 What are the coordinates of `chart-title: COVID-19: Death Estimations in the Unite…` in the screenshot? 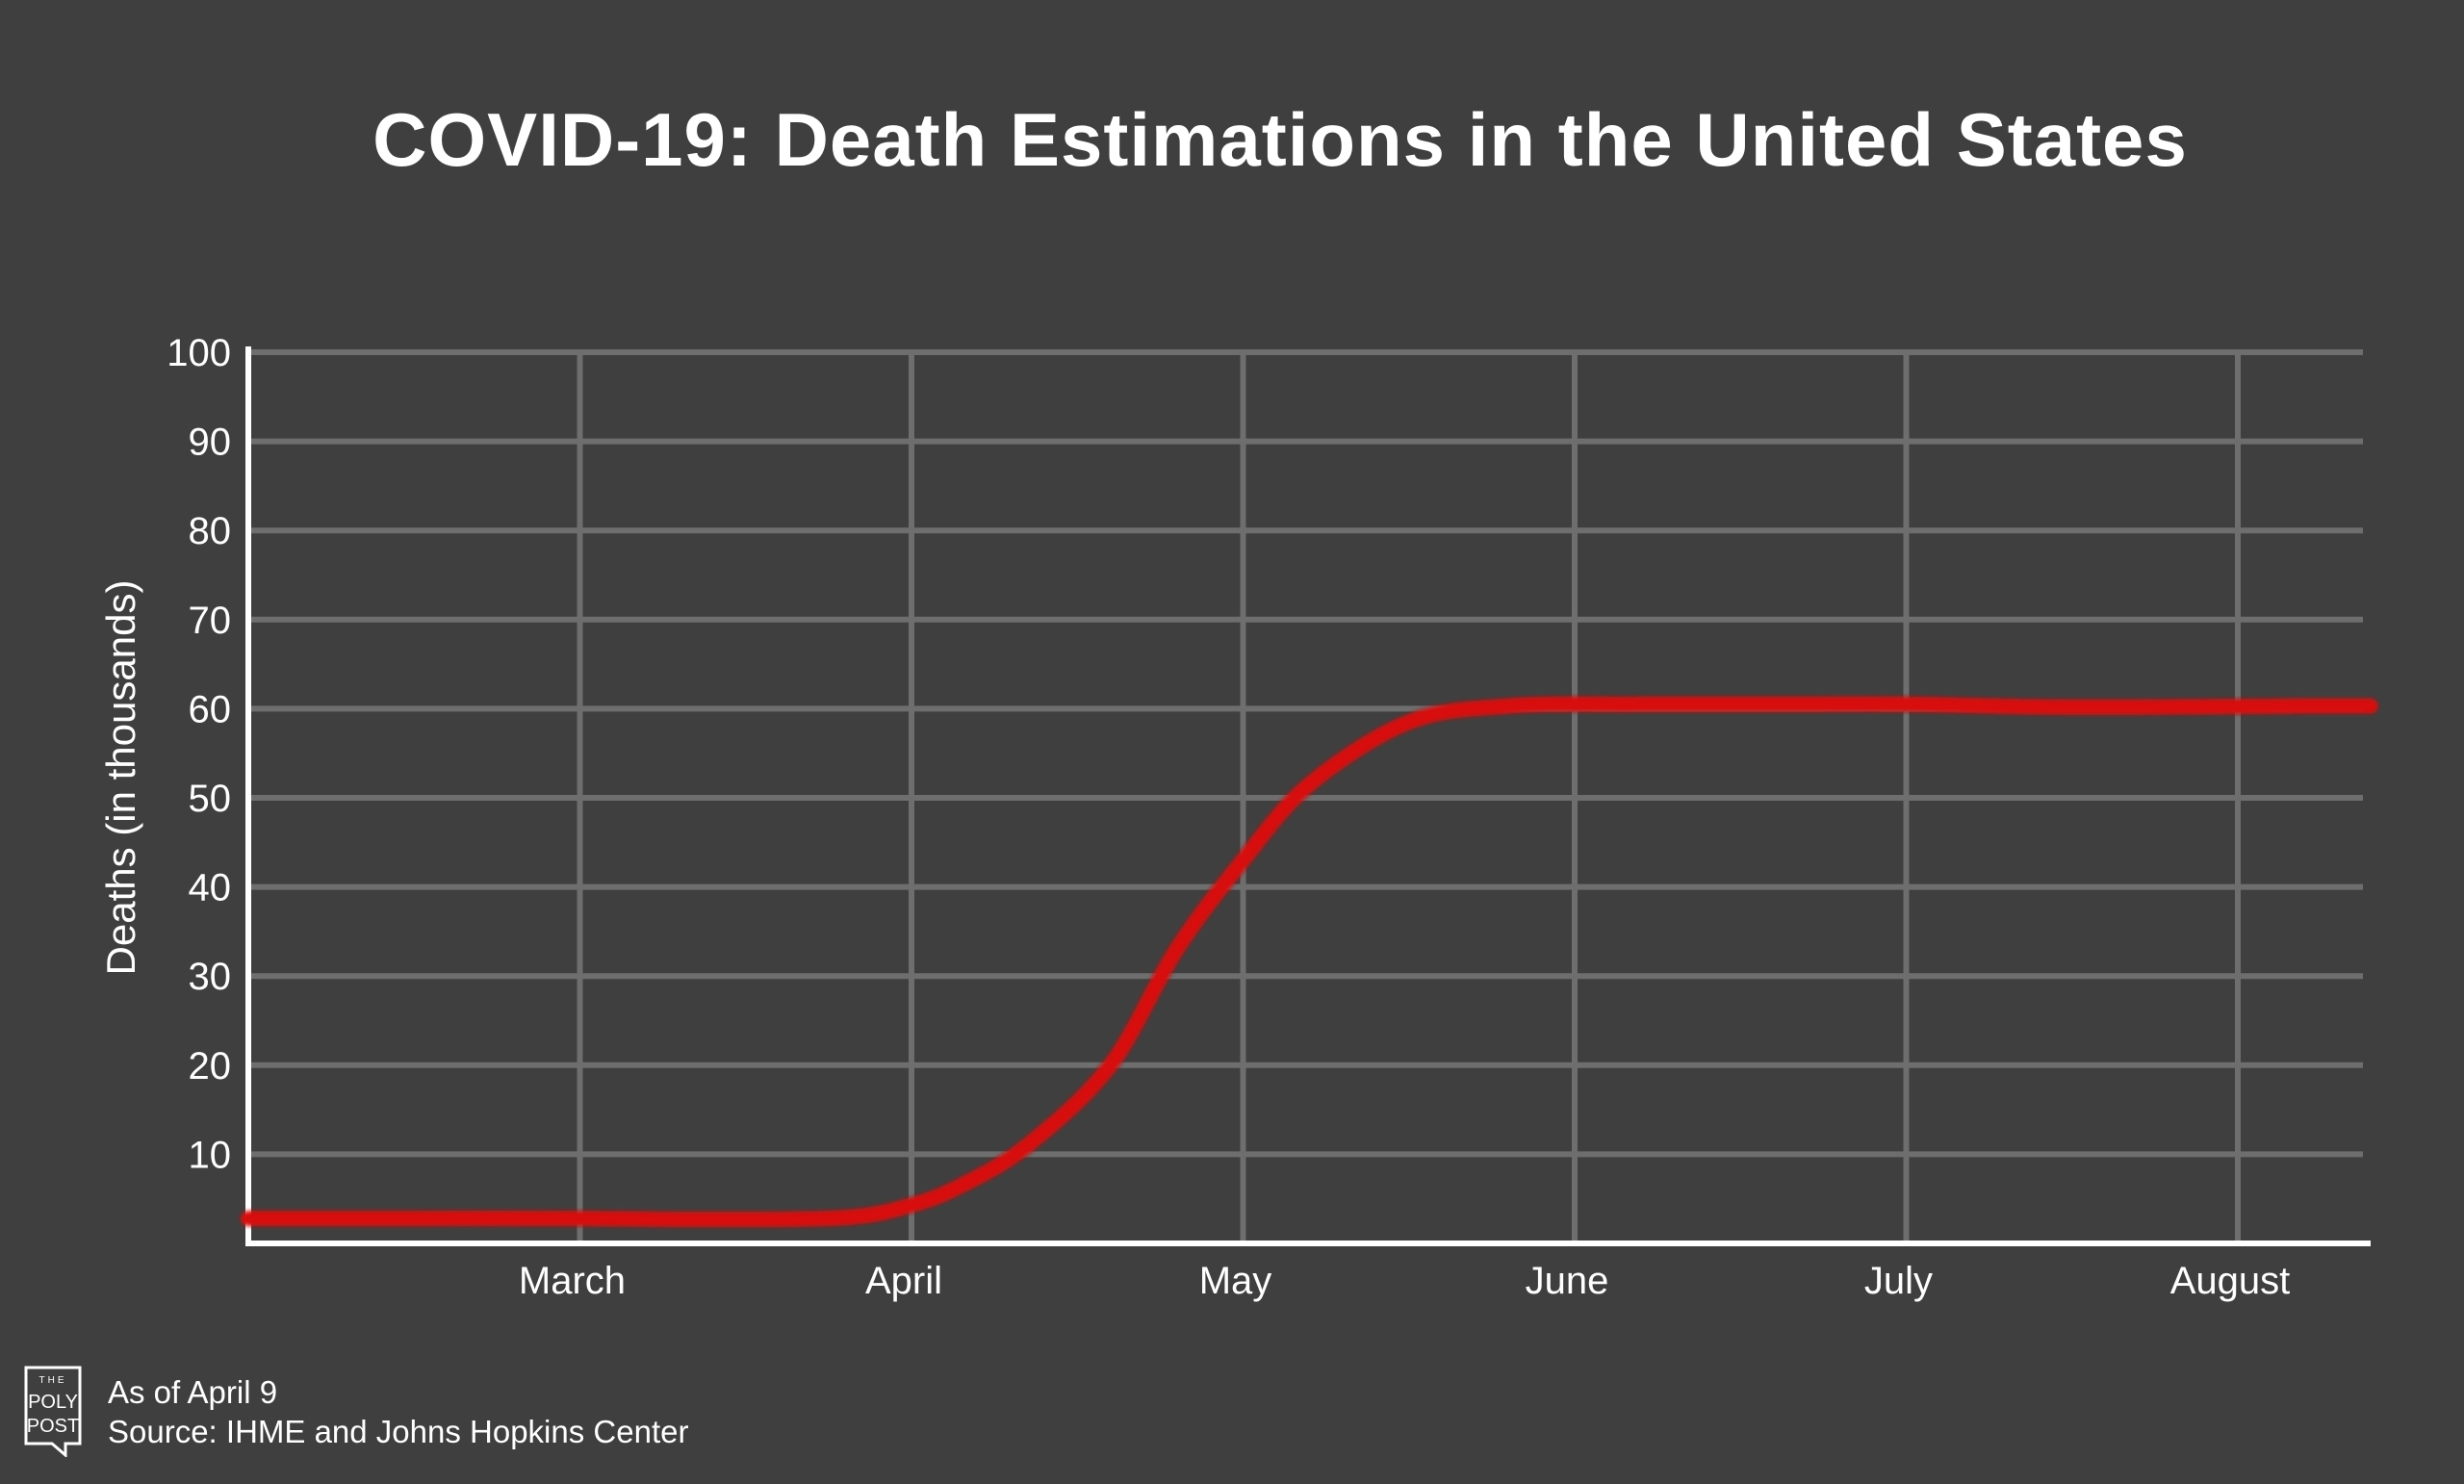 It's located at (1280, 139).